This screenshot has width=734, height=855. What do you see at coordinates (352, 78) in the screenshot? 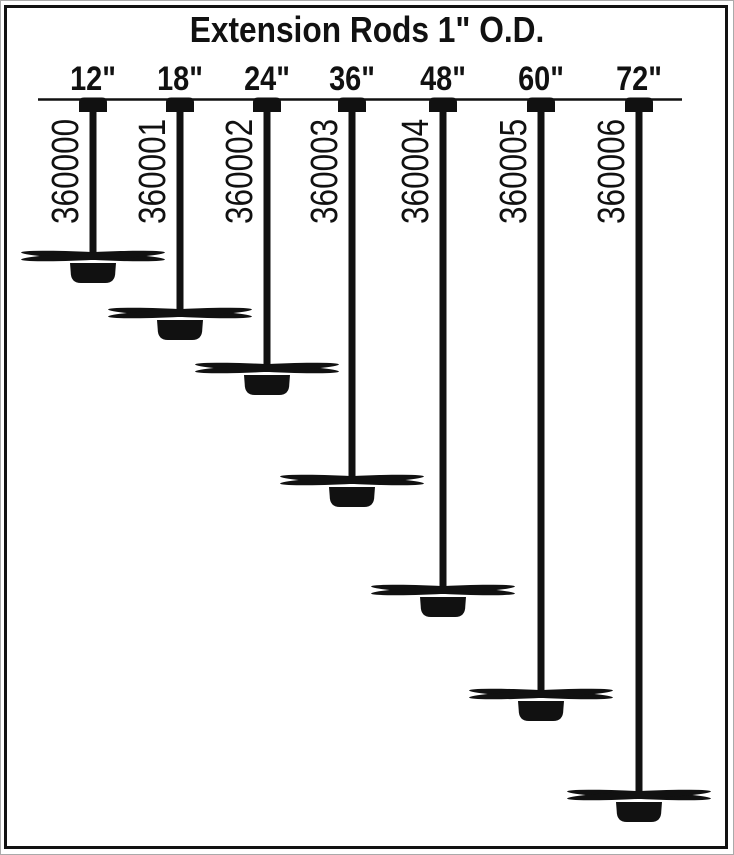
I see `rod-length-label: 36"` at bounding box center [352, 78].